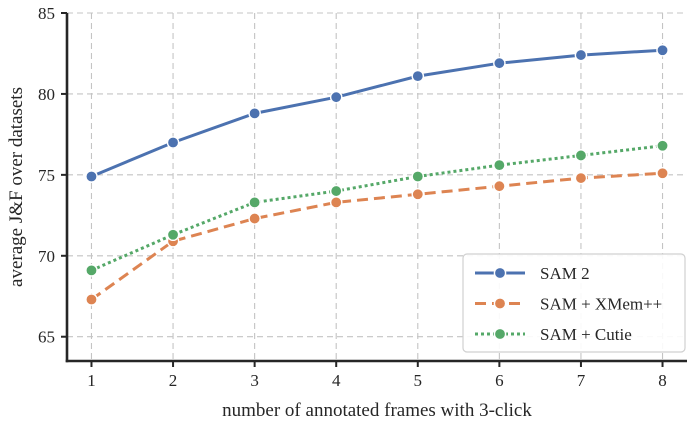  What do you see at coordinates (46, 94) in the screenshot?
I see `y-tick-label: 80` at bounding box center [46, 94].